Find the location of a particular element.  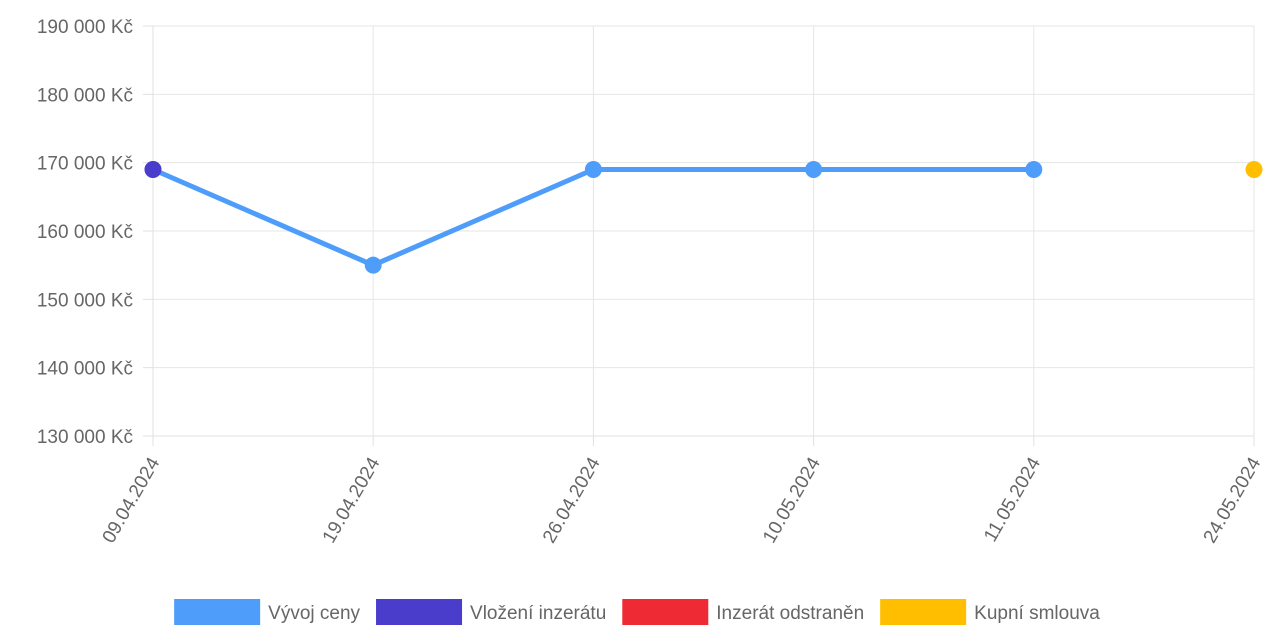

y-tick-label: 180 000 Kč is located at coordinates (85, 95).